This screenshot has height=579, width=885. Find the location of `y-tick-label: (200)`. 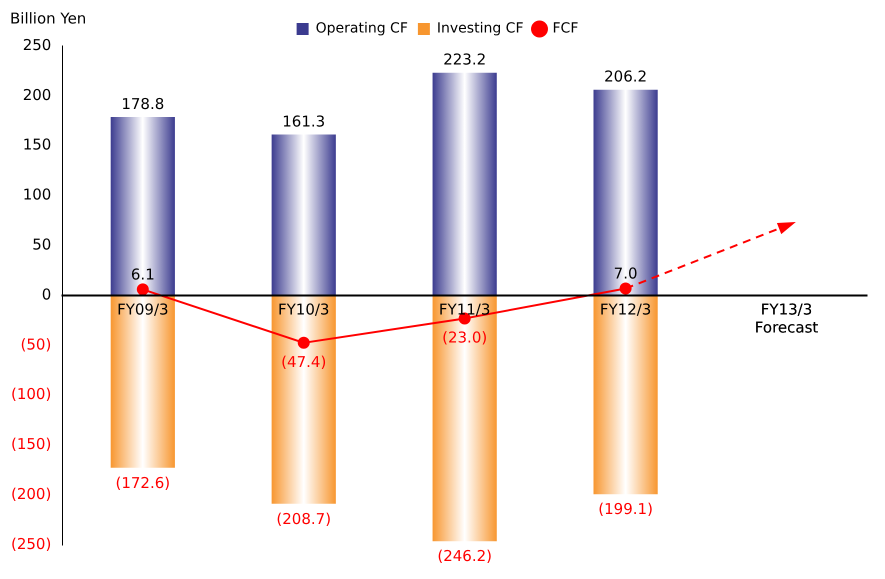

y-tick-label: (200) is located at coordinates (31, 493).